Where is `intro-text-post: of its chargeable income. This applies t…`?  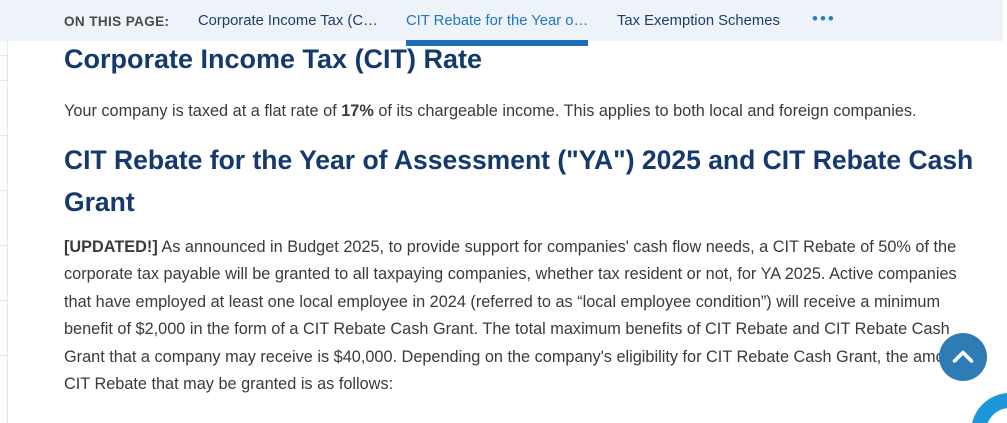
intro-text-post: of its chargeable income. This applies t… is located at coordinates (645, 111).